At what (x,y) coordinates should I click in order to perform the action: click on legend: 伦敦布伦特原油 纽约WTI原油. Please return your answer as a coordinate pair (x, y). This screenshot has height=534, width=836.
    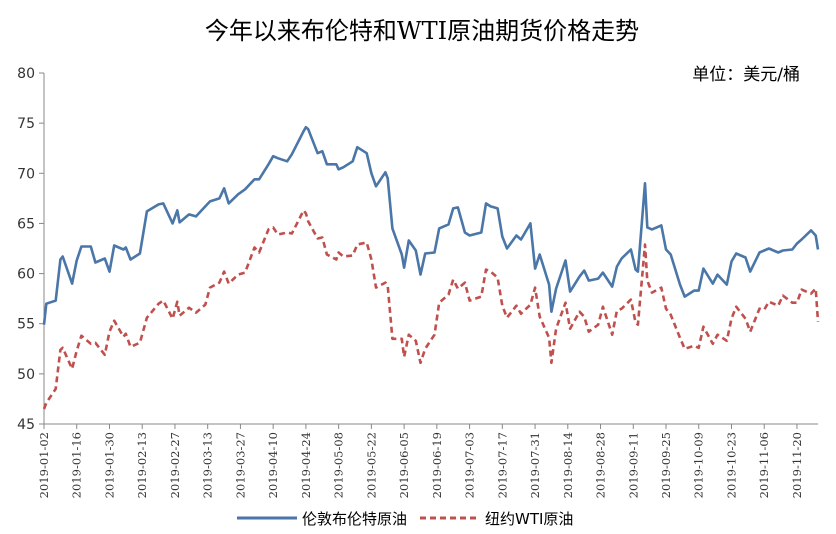
    Looking at the image, I should click on (405, 519).